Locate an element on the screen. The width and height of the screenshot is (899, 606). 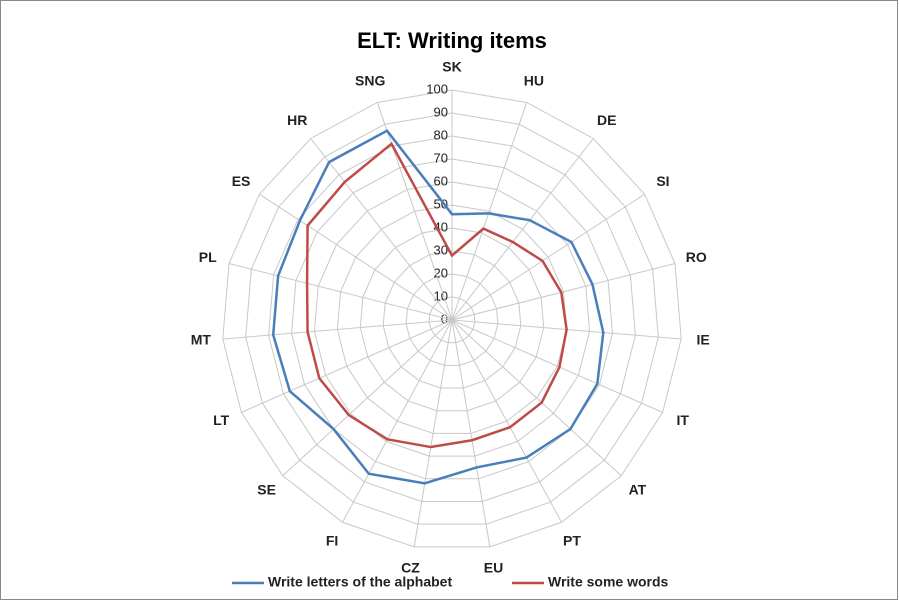
category-label: LT is located at coordinates (221, 420).